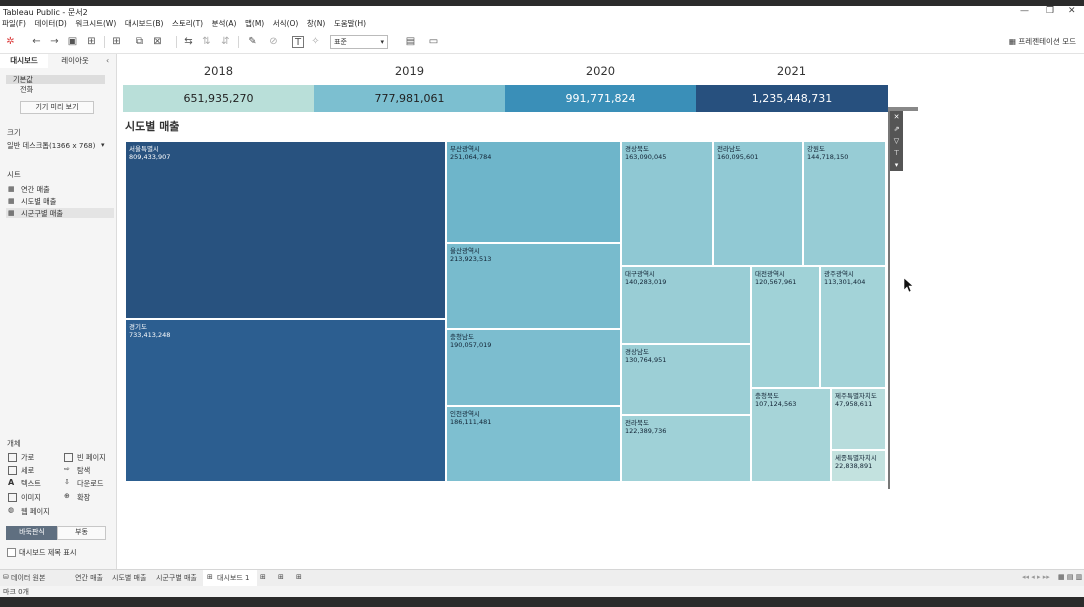  What do you see at coordinates (35, 511) in the screenshot?
I see `object-web-page: 웹 페이지` at bounding box center [35, 511].